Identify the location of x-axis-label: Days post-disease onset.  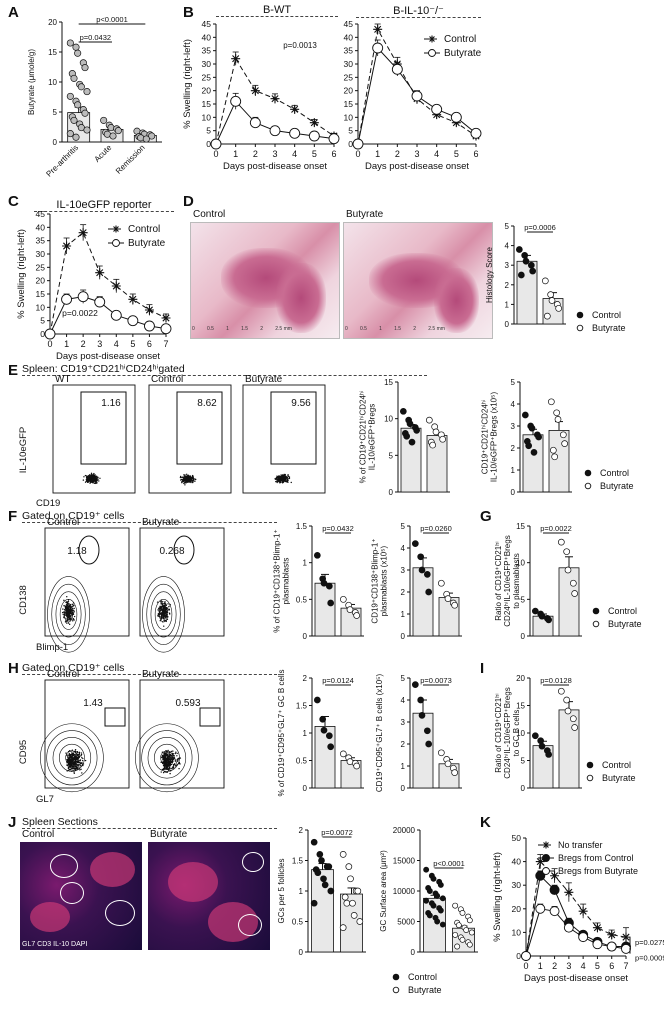
(275, 166).